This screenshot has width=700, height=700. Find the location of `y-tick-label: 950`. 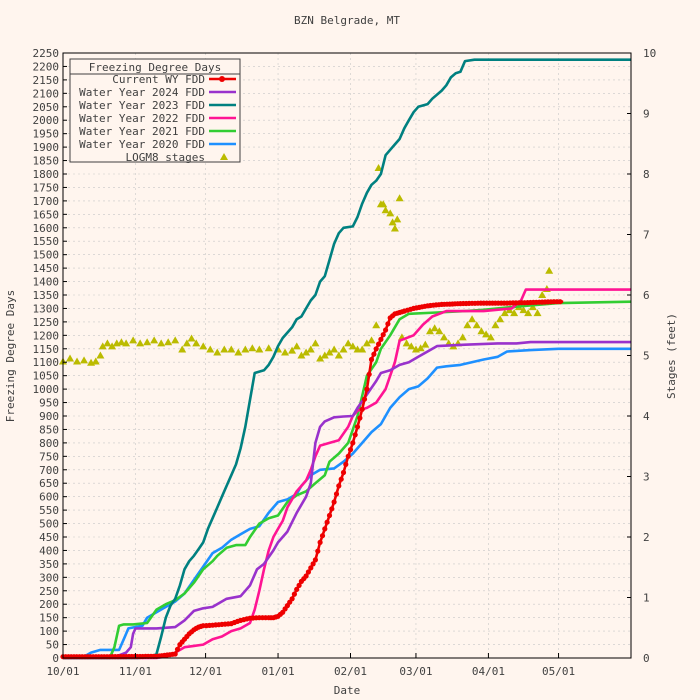

y-tick-label: 950 is located at coordinates (49, 403).